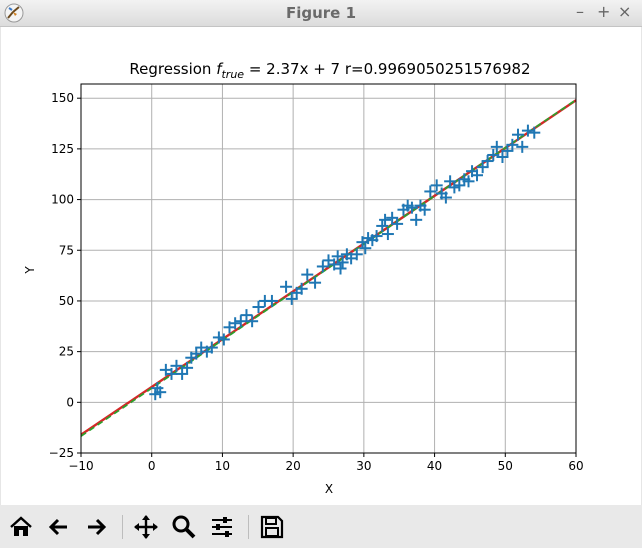 The width and height of the screenshot is (642, 548). What do you see at coordinates (184, 527) in the screenshot?
I see `zoom-magnifier-icon` at bounding box center [184, 527].